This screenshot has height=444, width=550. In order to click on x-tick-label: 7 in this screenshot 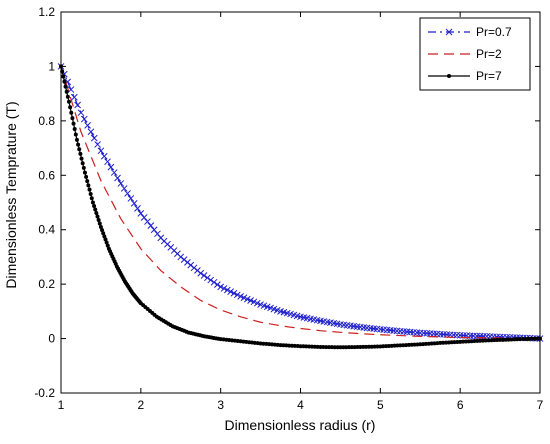, I will do `click(540, 405)`.